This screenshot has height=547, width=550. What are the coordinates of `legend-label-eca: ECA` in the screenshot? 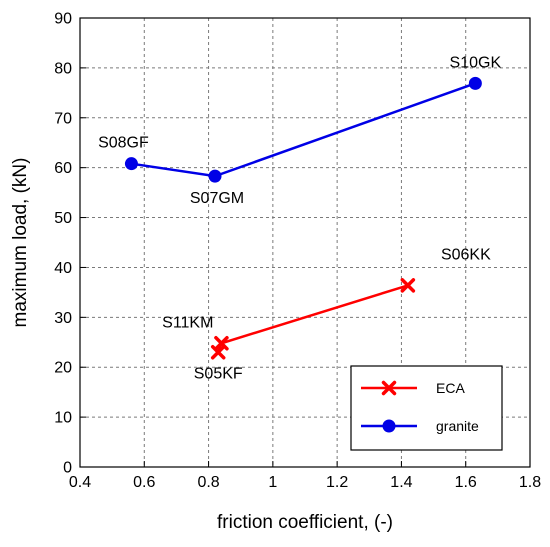 It's located at (450, 388).